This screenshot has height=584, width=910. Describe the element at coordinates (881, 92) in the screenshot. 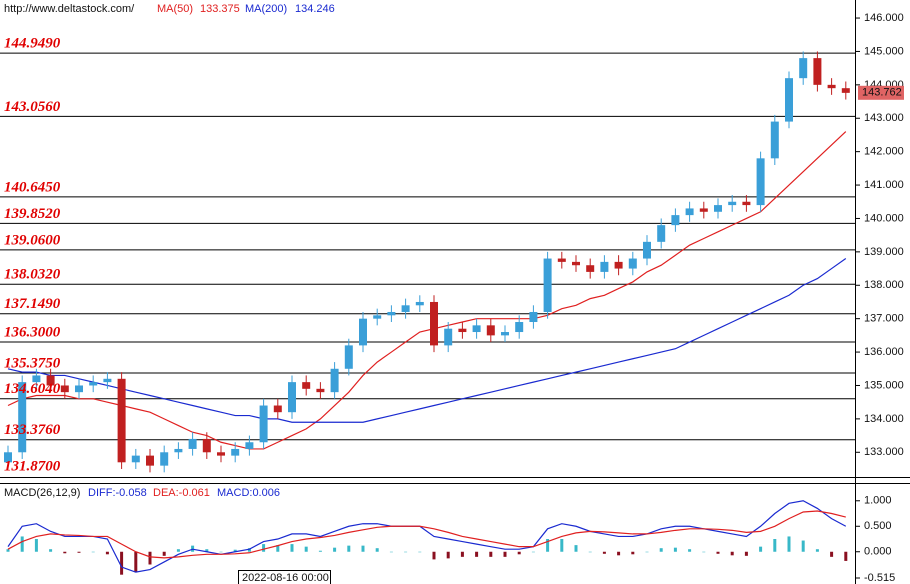

I see `price-tag` at that location.